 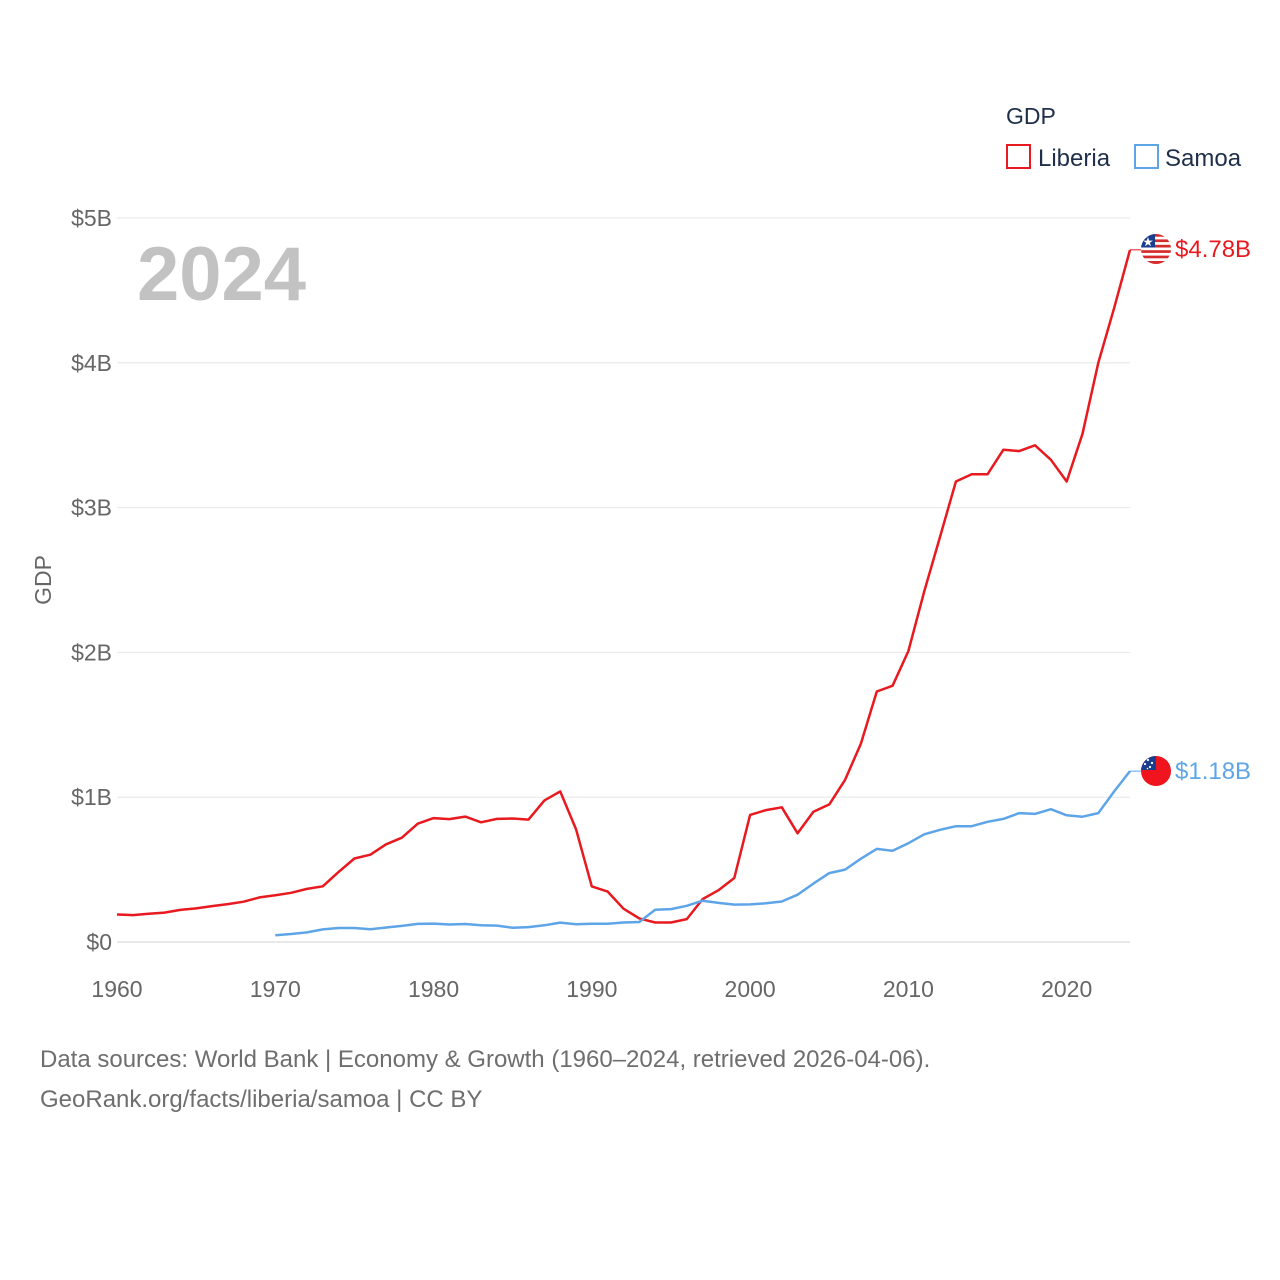 What do you see at coordinates (1213, 249) in the screenshot?
I see `end-value-label-liberia: $4.78B` at bounding box center [1213, 249].